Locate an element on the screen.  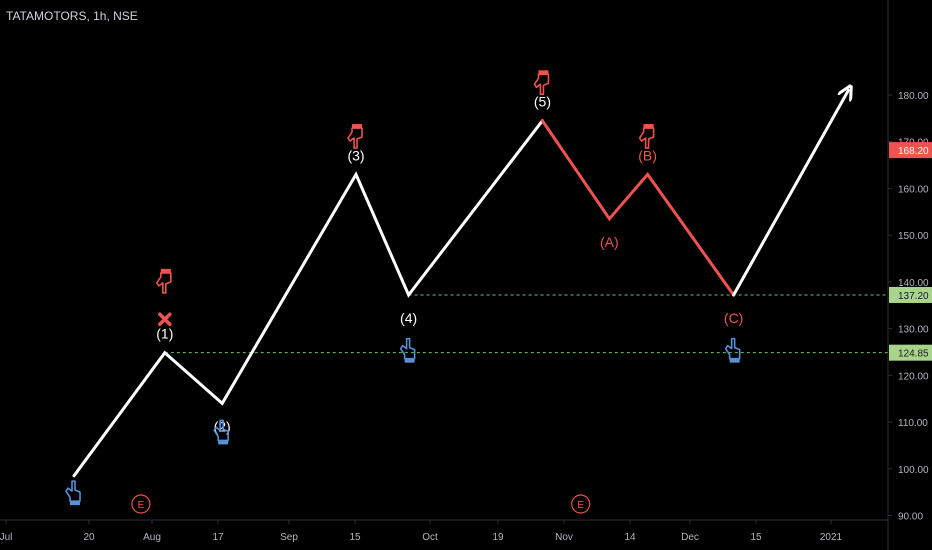
level-price-badge-label: 137.20 is located at coordinates (913, 296).